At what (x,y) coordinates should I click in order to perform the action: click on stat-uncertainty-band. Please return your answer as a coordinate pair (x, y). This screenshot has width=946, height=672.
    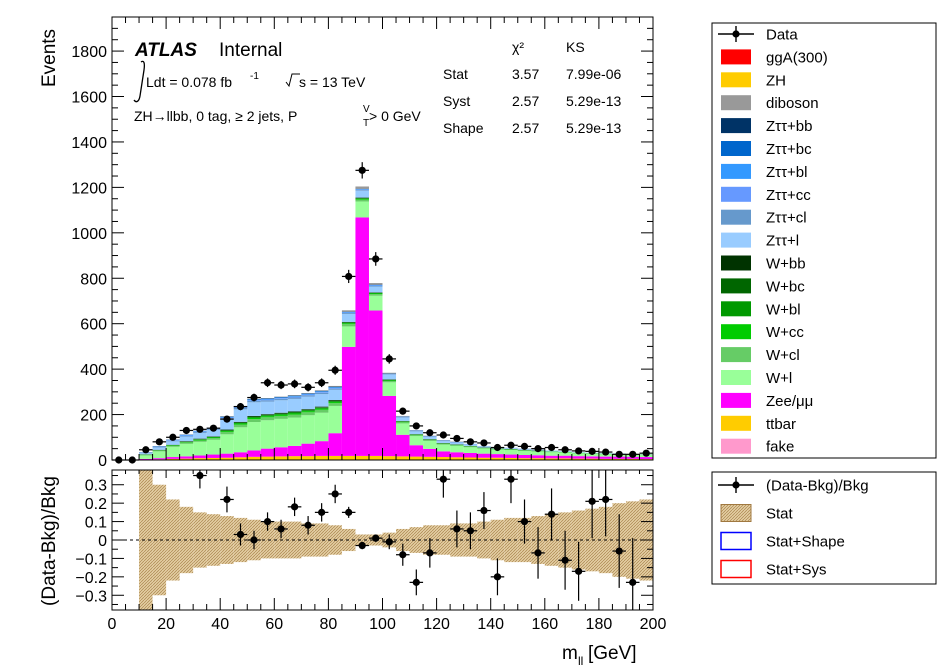
    Looking at the image, I should click on (396, 540).